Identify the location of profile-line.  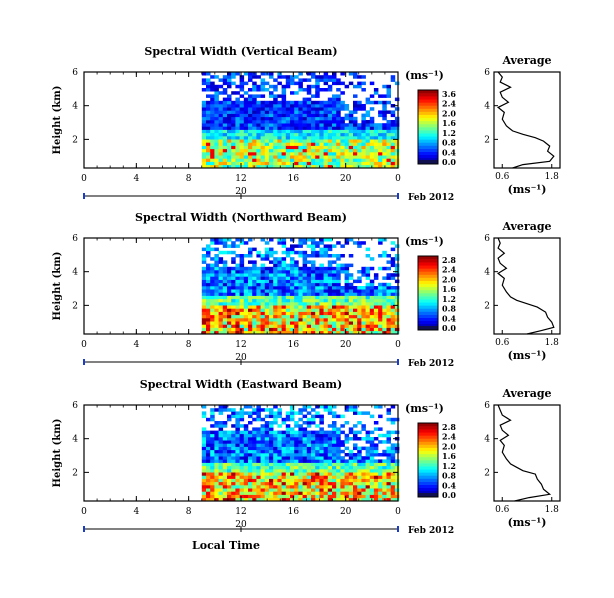
(524, 453).